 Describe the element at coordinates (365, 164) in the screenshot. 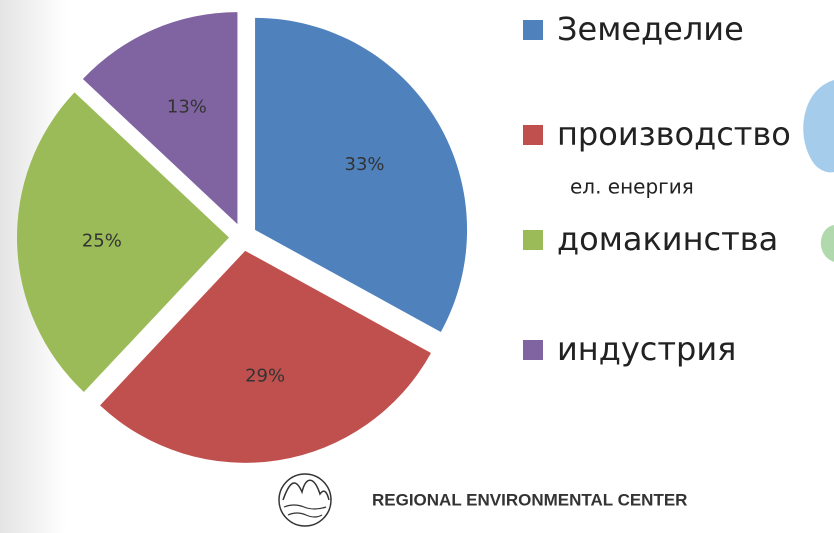

I see `data-label: 33%` at that location.